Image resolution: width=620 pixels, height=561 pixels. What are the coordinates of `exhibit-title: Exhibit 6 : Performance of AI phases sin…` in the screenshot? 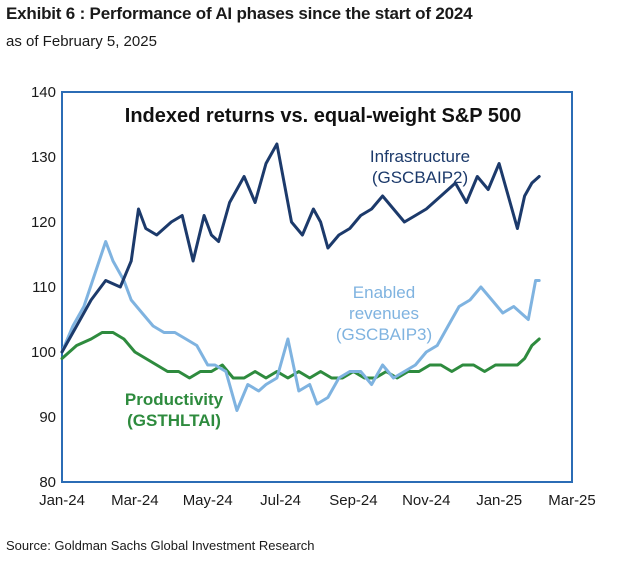 It's located at (239, 13).